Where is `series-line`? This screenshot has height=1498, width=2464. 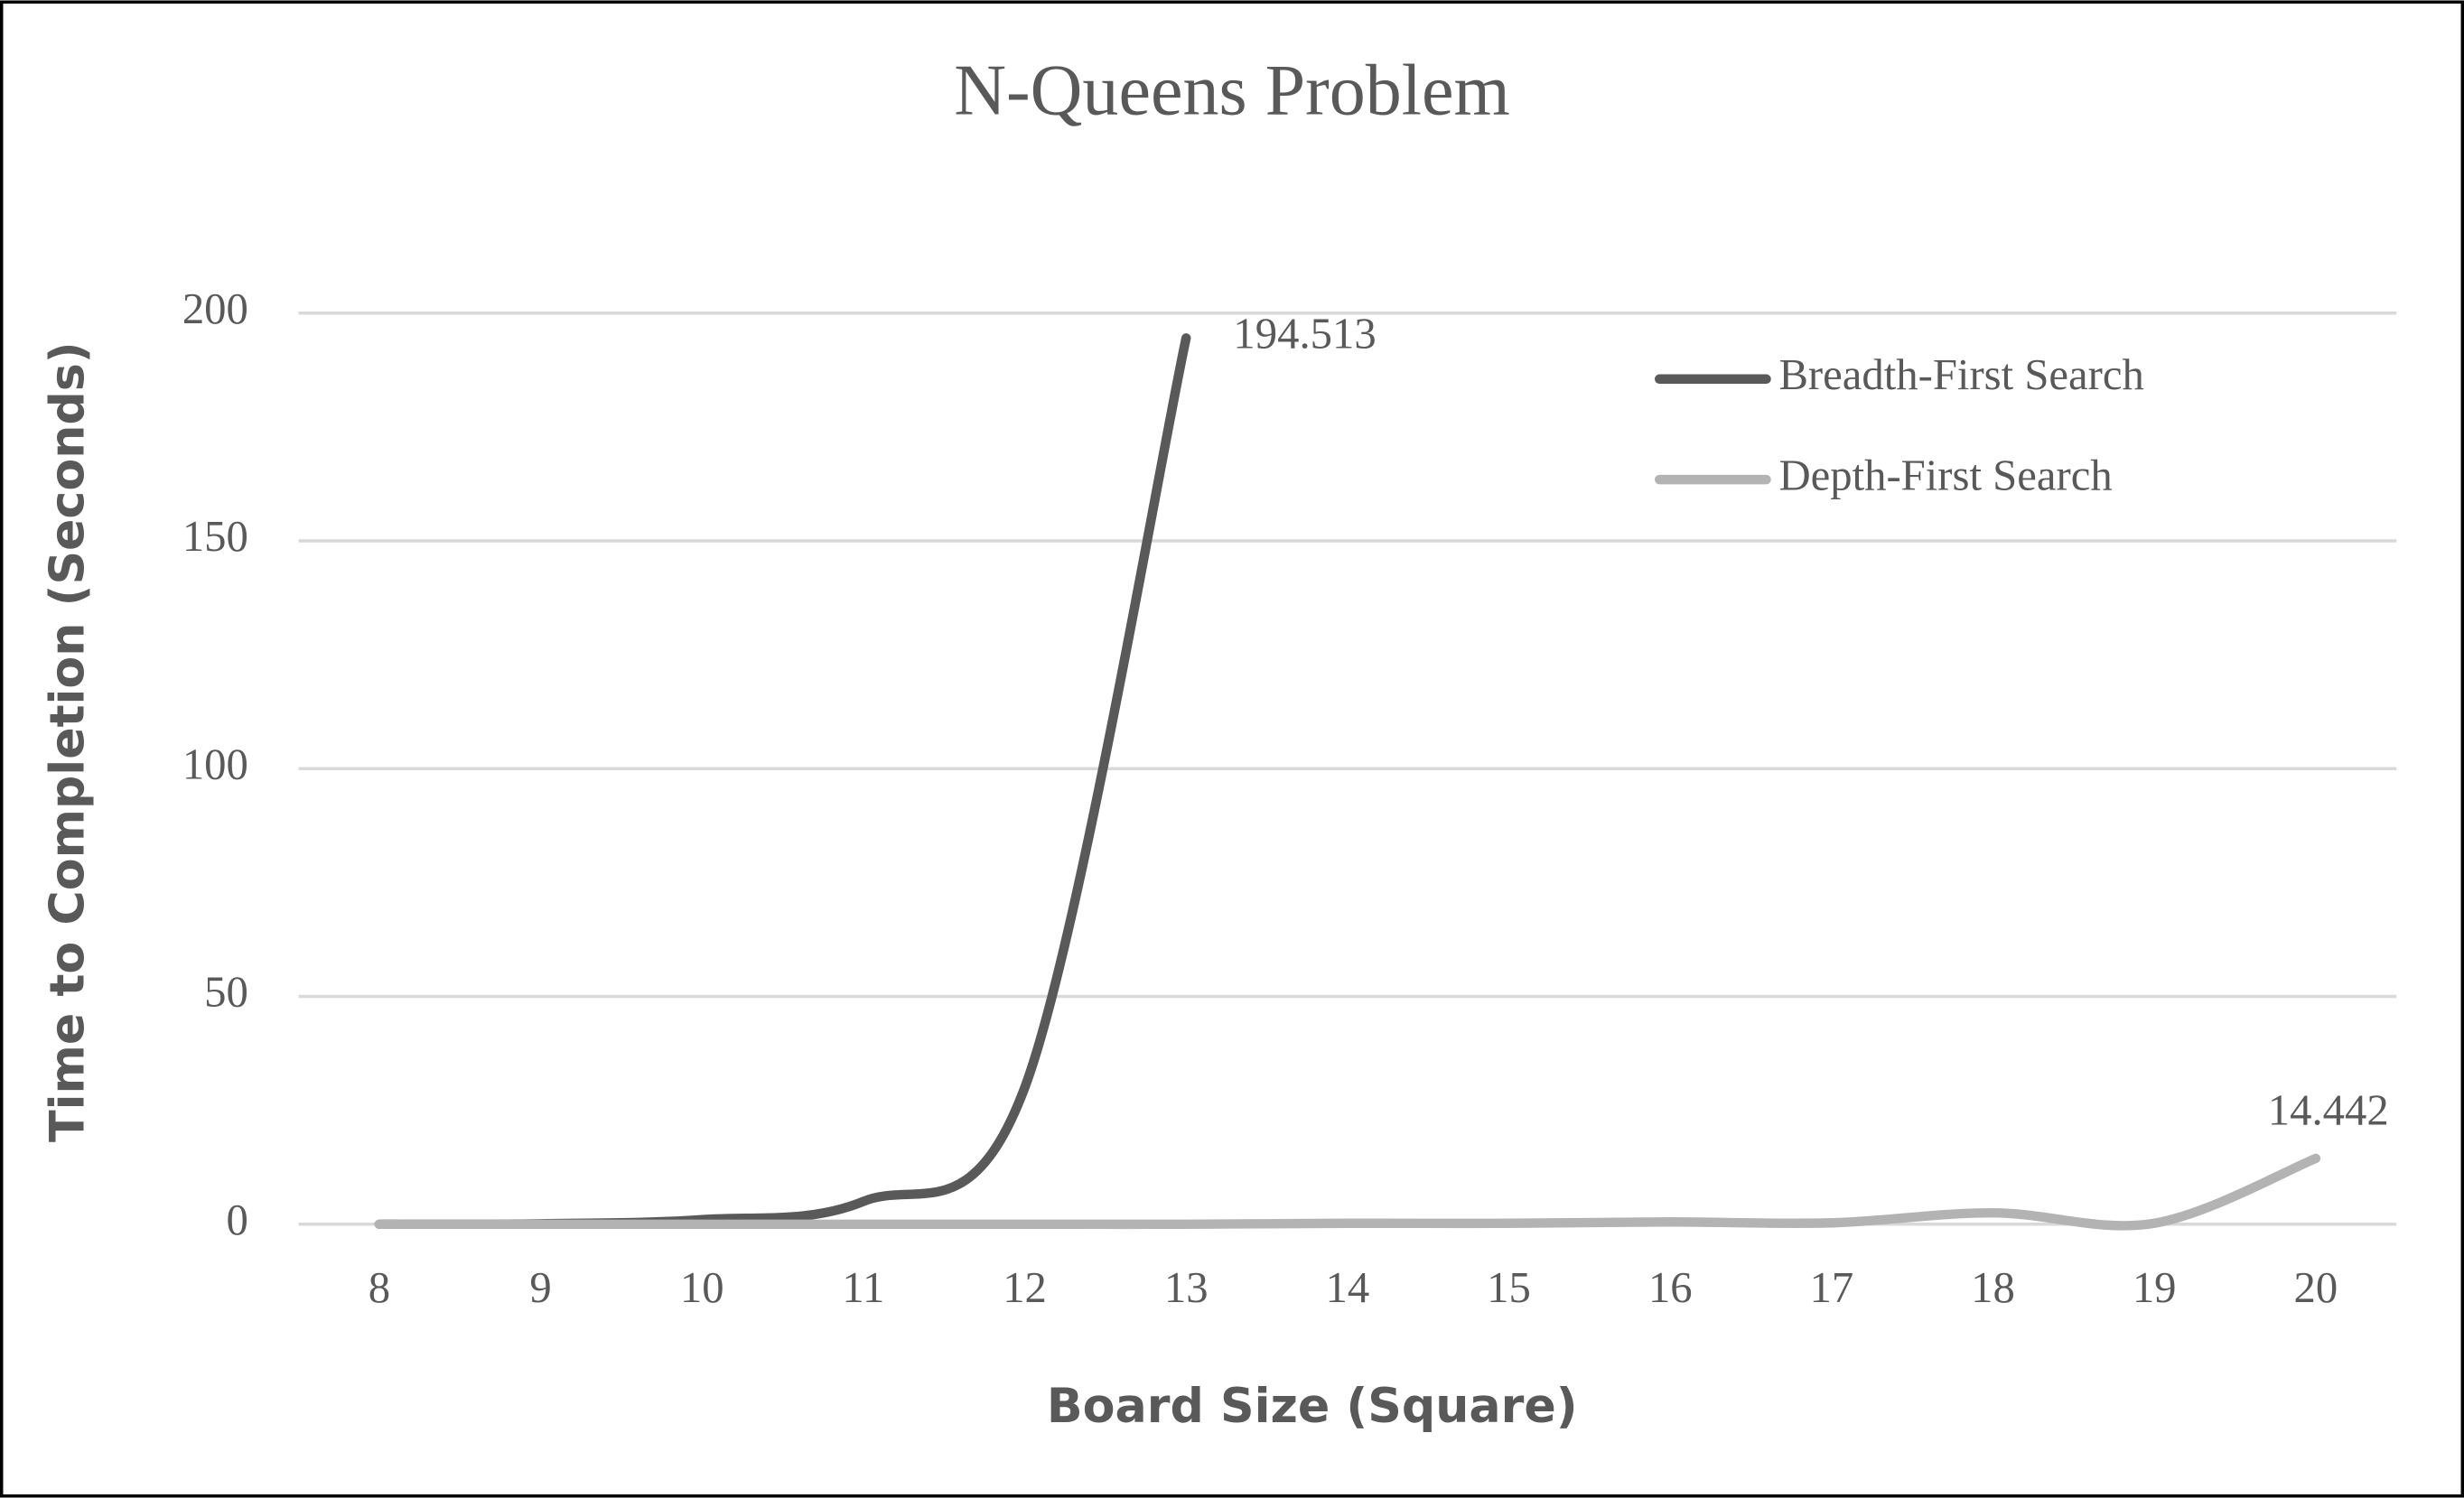 series-line is located at coordinates (1347, 1192).